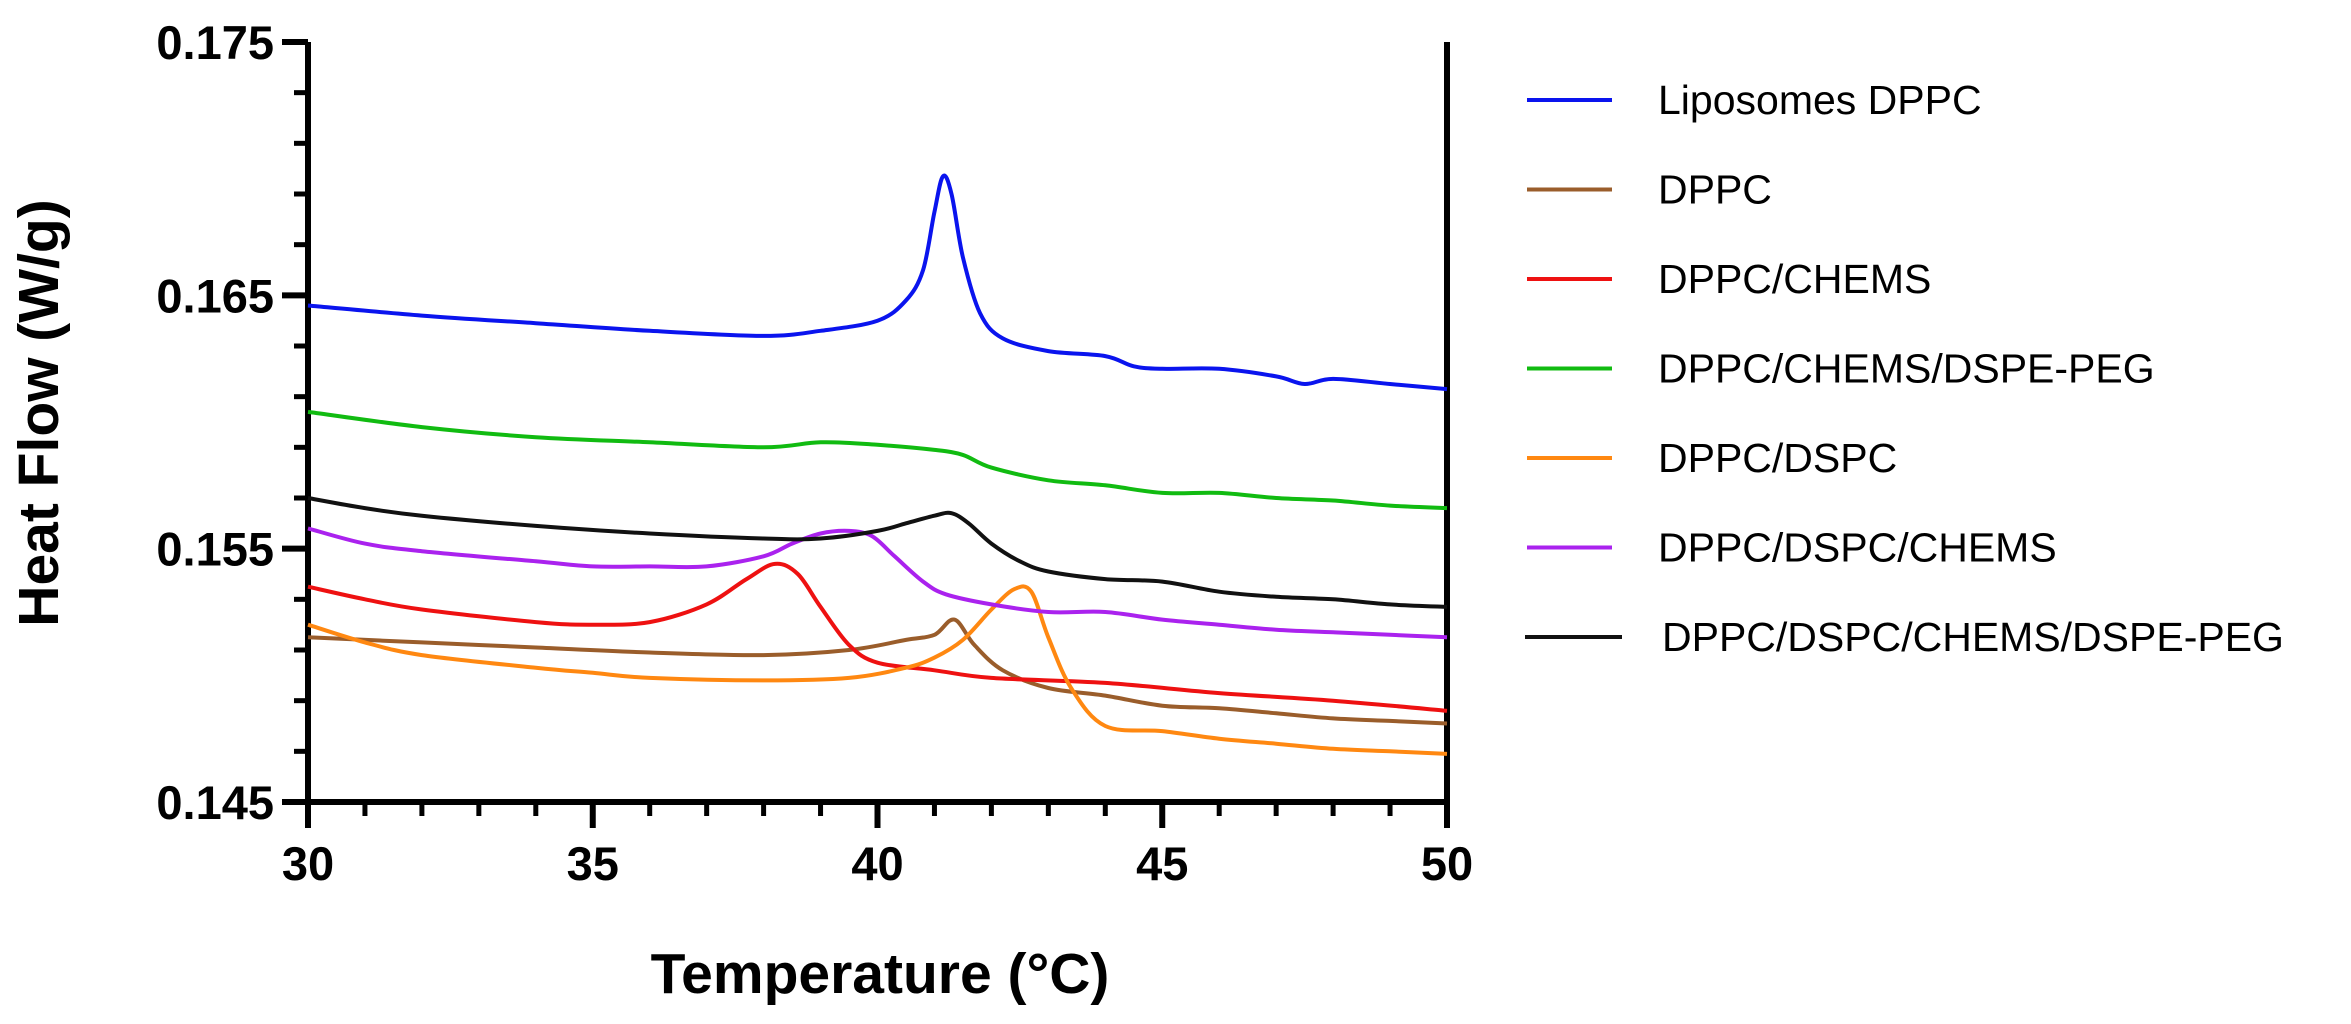 The image size is (2351, 1024). Describe the element at coordinates (1820, 100) in the screenshot. I see `legend-label-liposomes-dppc: Liposomes DPPC` at that location.